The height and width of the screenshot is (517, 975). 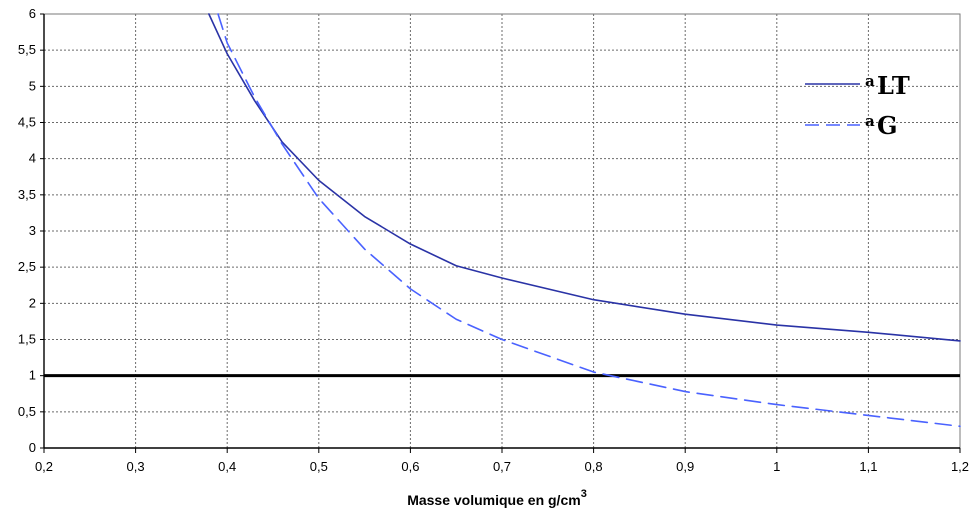 What do you see at coordinates (27, 266) in the screenshot?
I see `y-tick-label: 2,5` at bounding box center [27, 266].